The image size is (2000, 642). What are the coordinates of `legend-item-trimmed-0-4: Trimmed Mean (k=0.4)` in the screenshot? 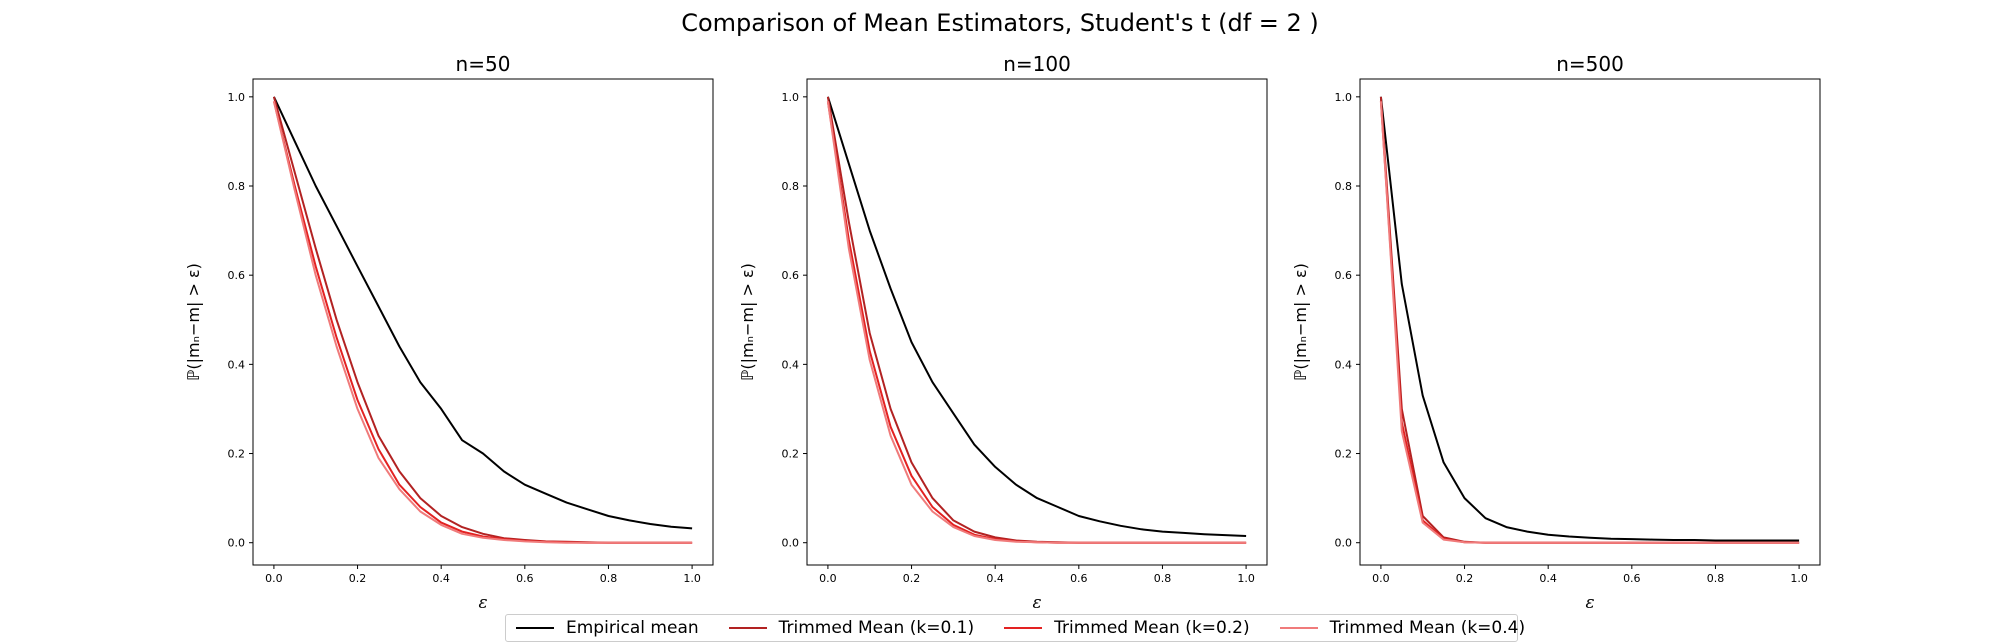 It's located at (1407, 628).